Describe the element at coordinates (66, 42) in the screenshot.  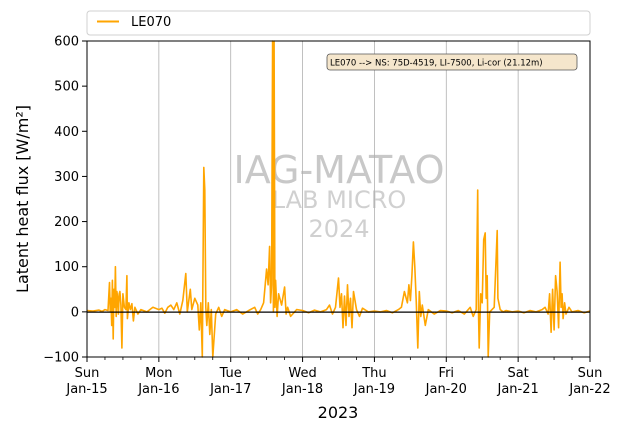
I see `y-tick-label: 600` at that location.